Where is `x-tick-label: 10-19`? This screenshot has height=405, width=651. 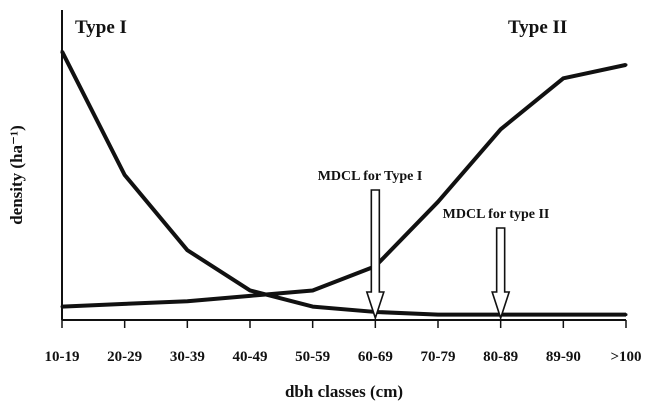
x-tick-label: 10-19 is located at coordinates (62, 357).